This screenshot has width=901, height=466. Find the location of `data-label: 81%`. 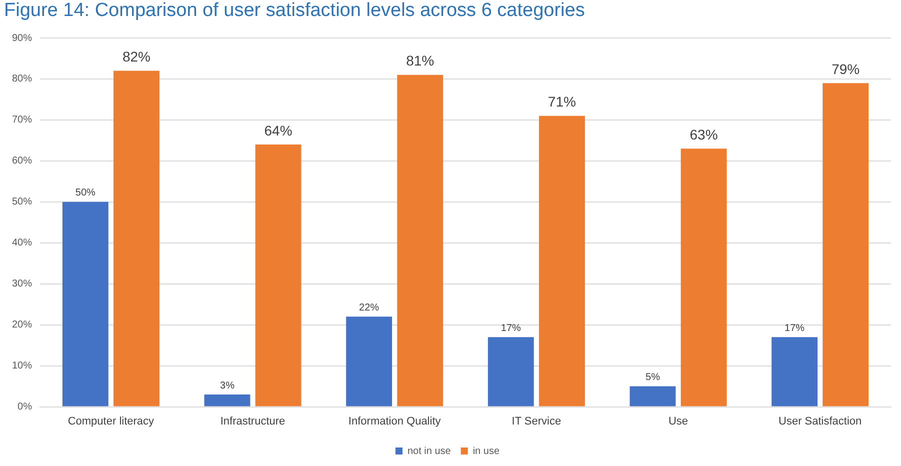

data-label: 81% is located at coordinates (420, 60).